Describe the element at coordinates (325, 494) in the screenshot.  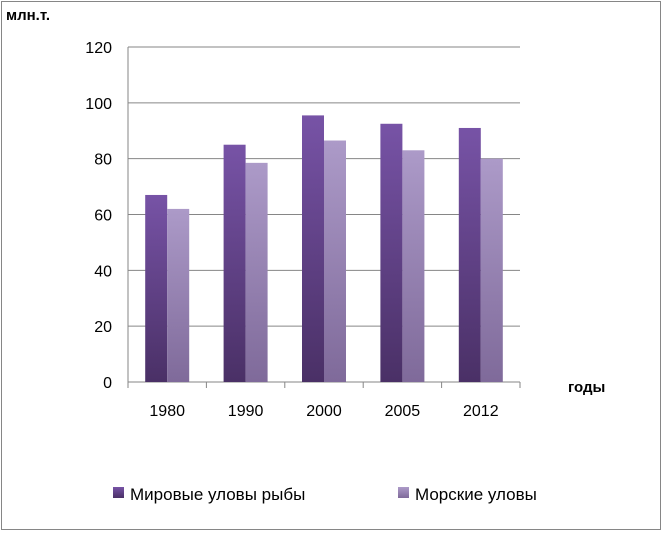
I see `legend: Мировые уловы рыбы Морские уловы` at that location.